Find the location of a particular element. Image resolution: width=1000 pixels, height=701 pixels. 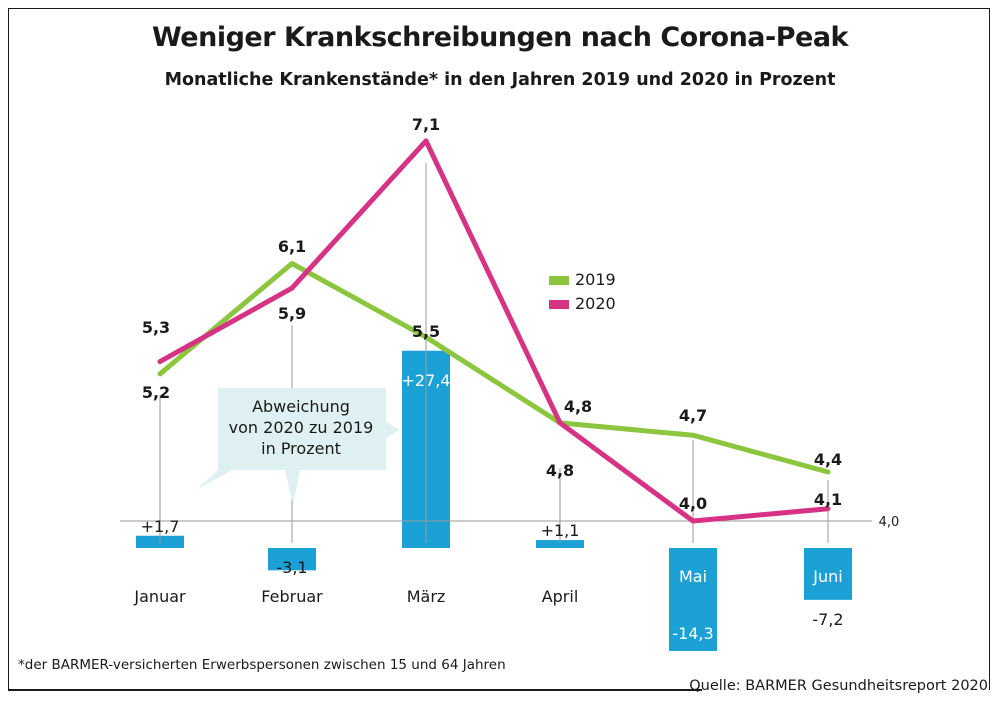

deviation-label: +27,4 is located at coordinates (425, 380).